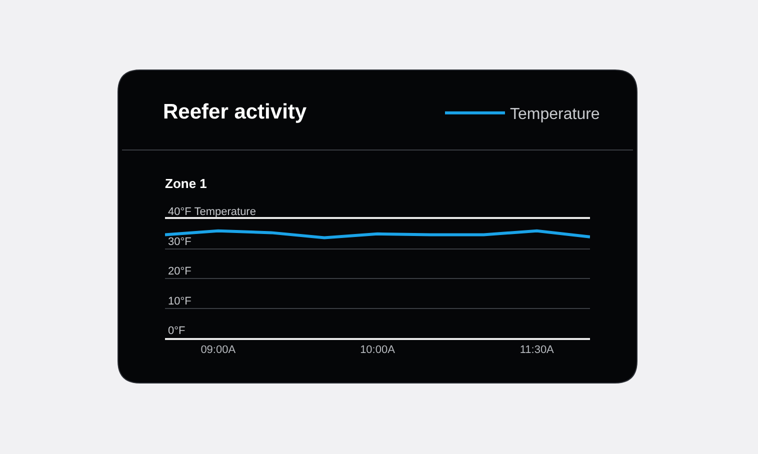  I want to click on y-tick-label: 10°F, so click(180, 301).